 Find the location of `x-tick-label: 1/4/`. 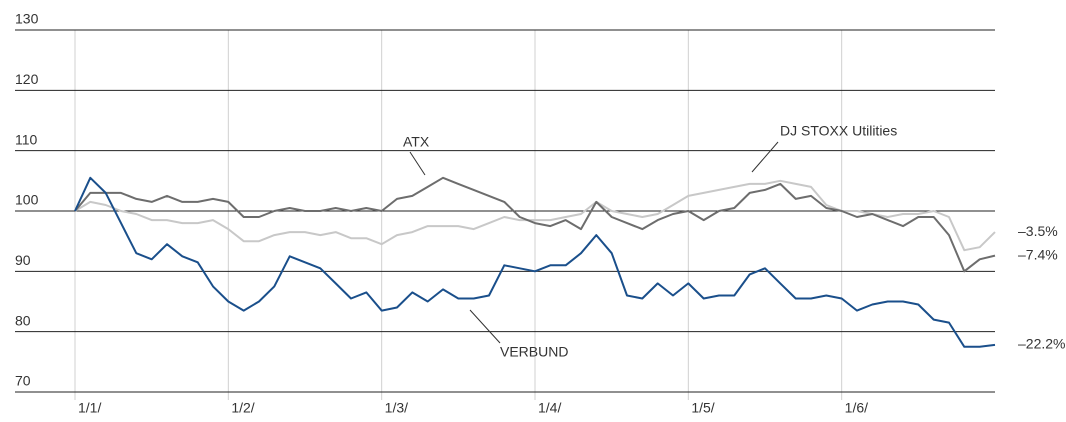

x-tick-label: 1/4/ is located at coordinates (549, 408).